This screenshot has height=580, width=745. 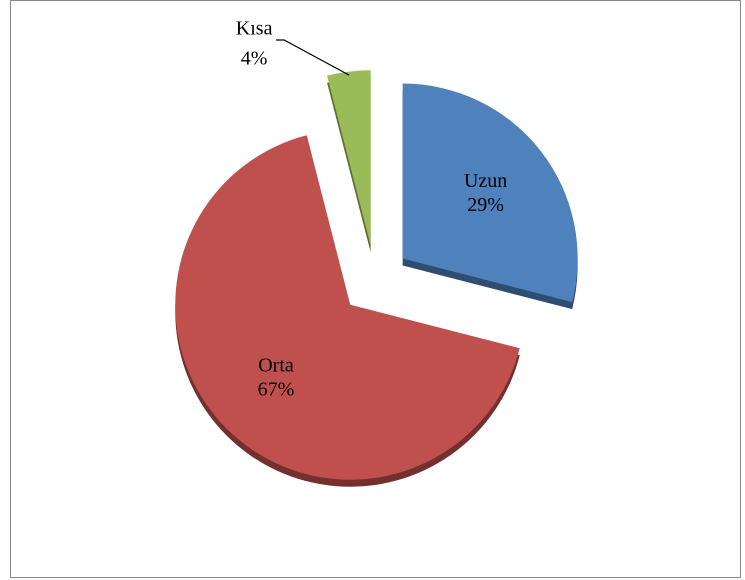 I want to click on leader-line, so click(x=313, y=57).